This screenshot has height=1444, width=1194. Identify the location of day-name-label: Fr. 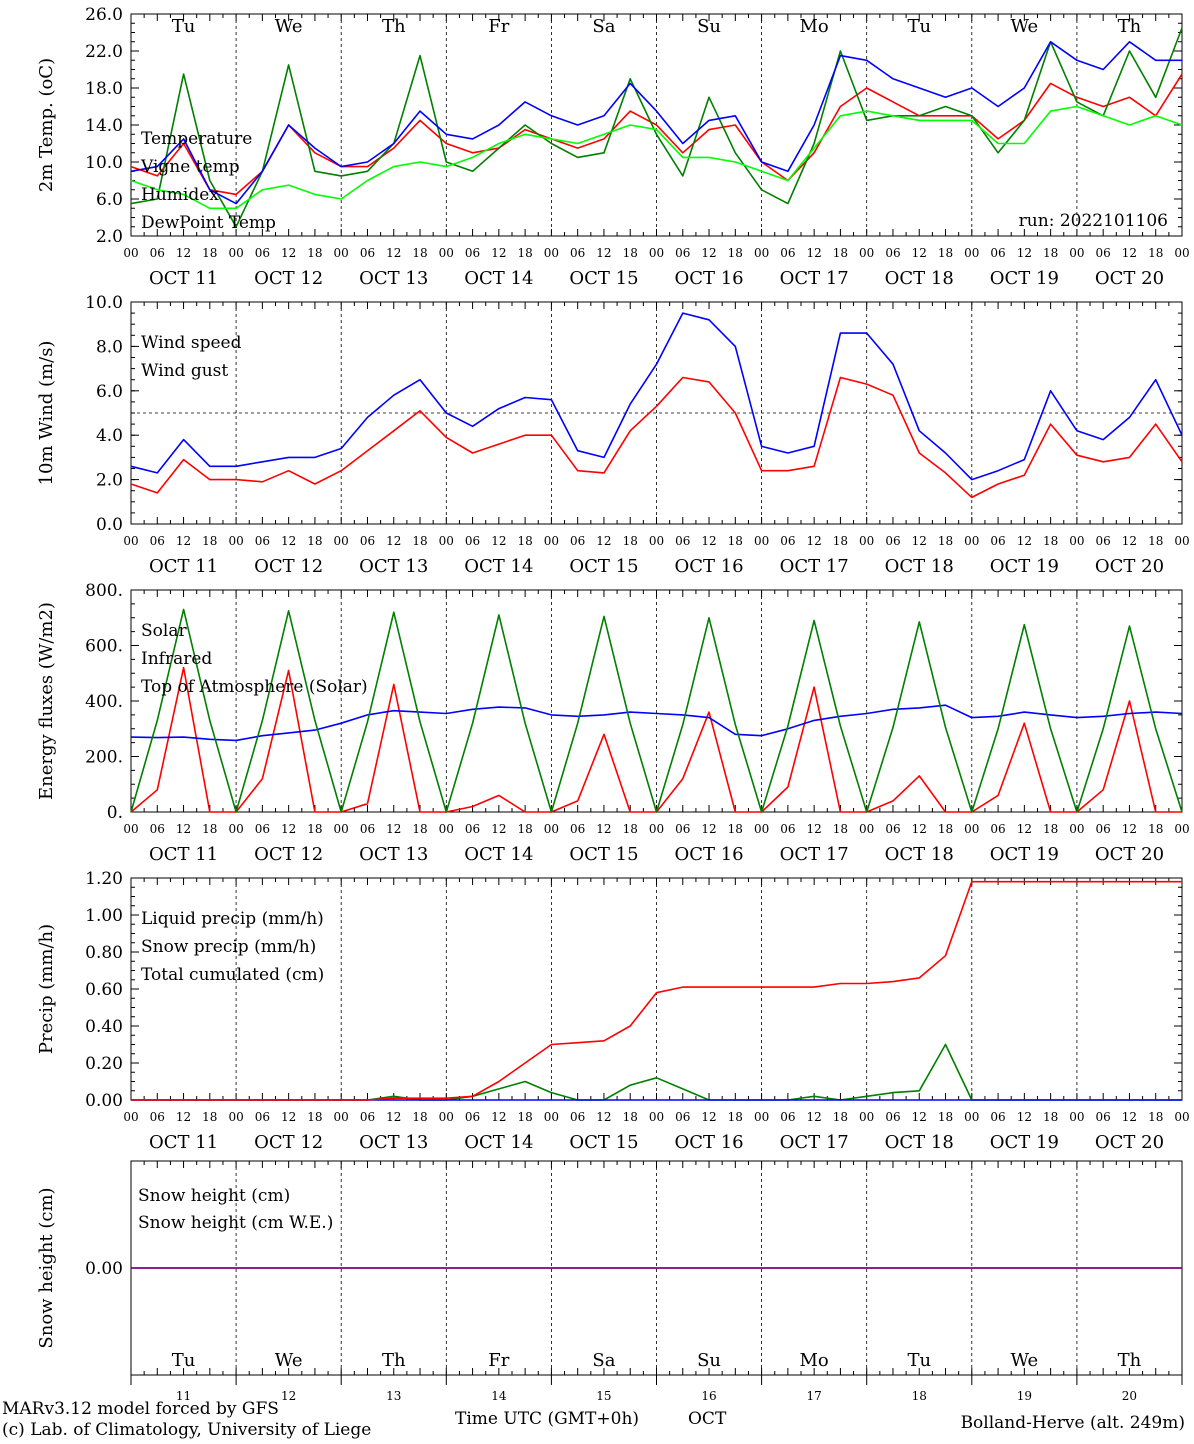
(498, 26).